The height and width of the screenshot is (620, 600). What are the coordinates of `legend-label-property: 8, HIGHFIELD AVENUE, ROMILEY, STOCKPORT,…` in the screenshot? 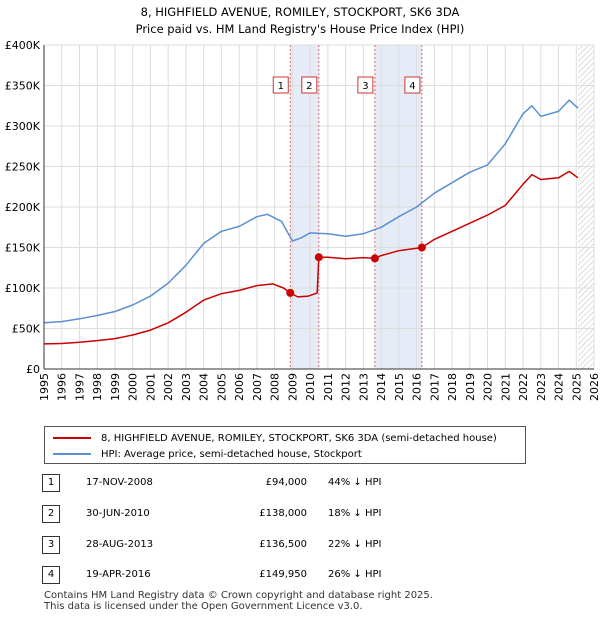 It's located at (299, 438).